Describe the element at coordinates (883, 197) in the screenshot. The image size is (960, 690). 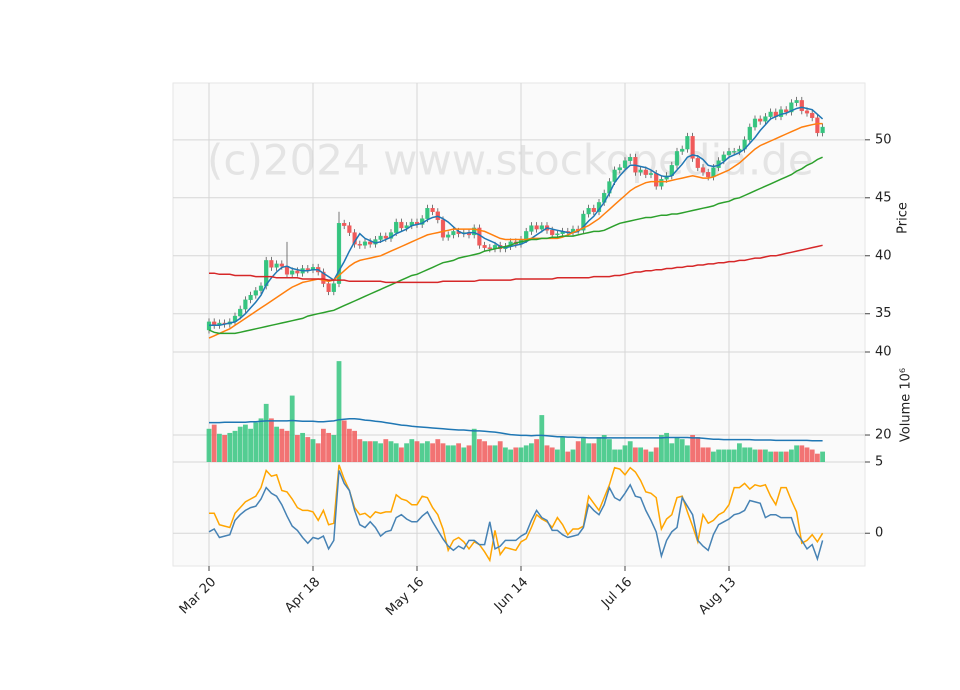
I see `y-tick-label: 45` at that location.